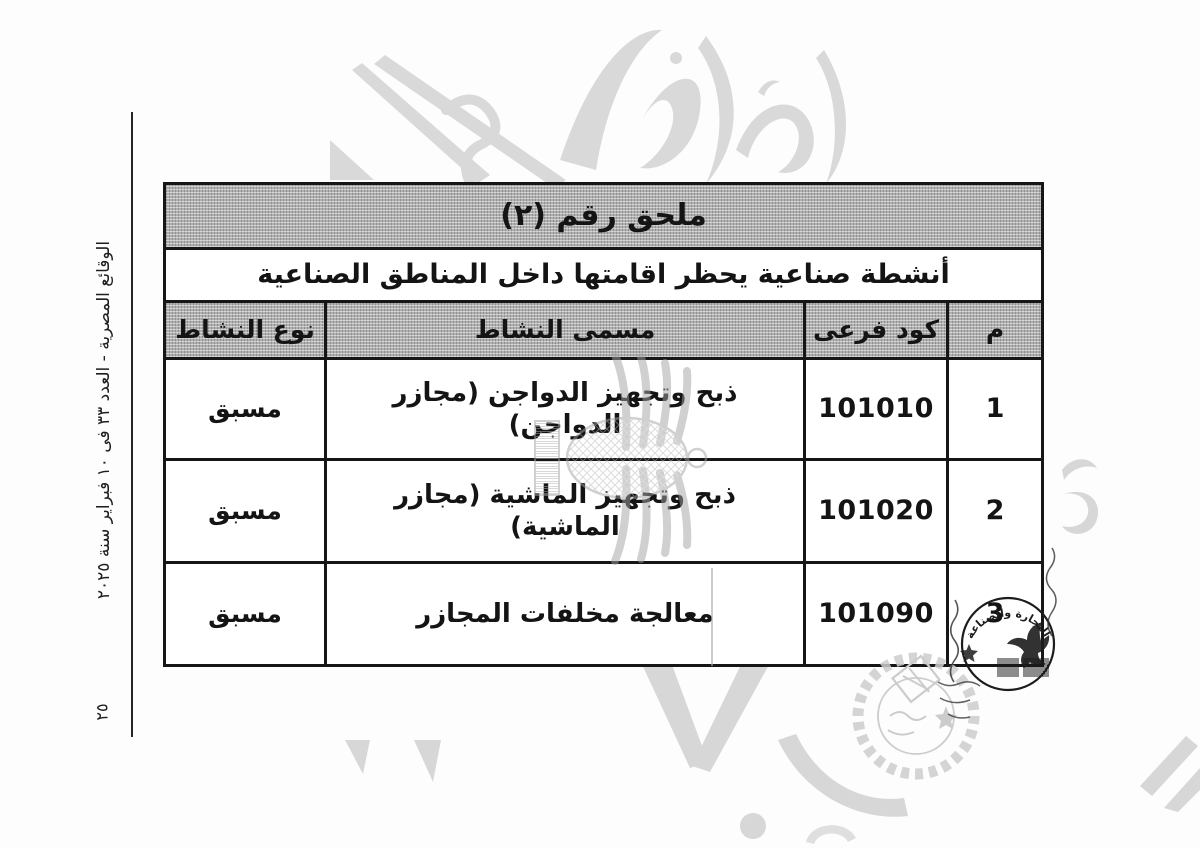  I want to click on row-2-sub-code: 101020, so click(876, 511).